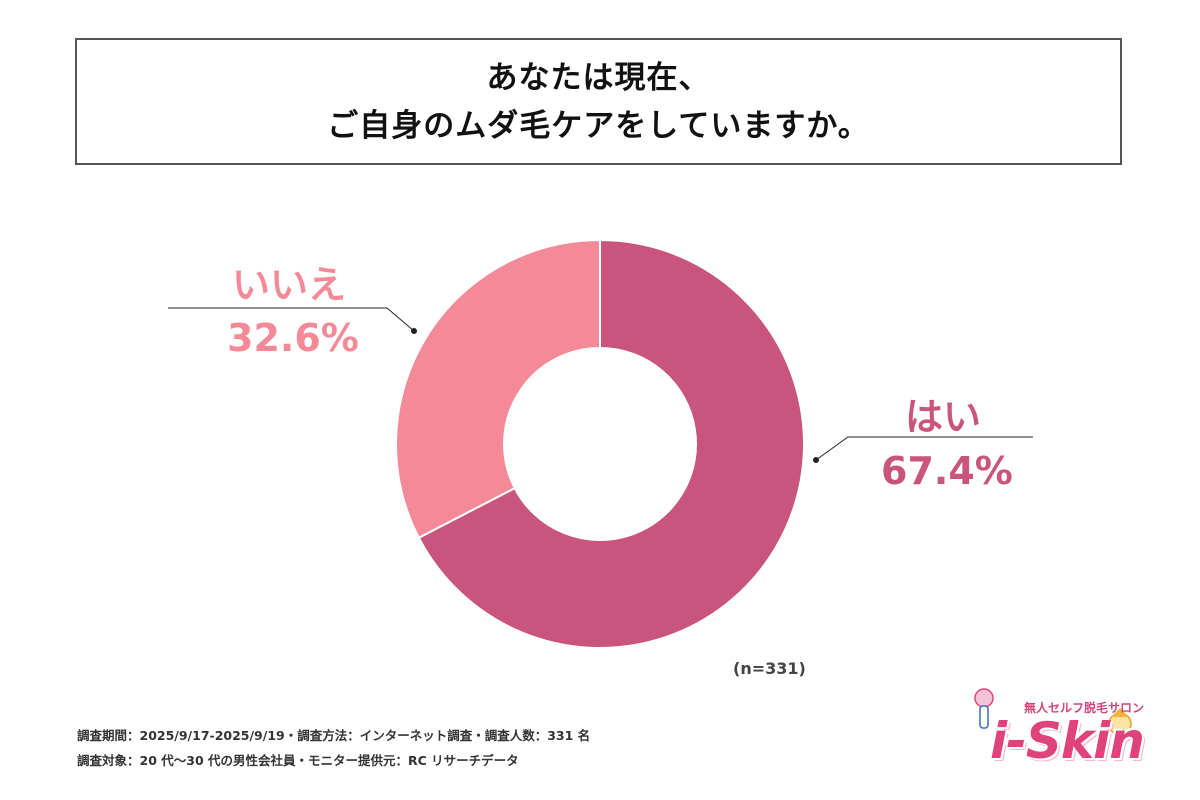 The height and width of the screenshot is (800, 1200). What do you see at coordinates (598, 125) in the screenshot?
I see `title-line-2: ご自身のムダ毛ケアをしていますか。` at bounding box center [598, 125].